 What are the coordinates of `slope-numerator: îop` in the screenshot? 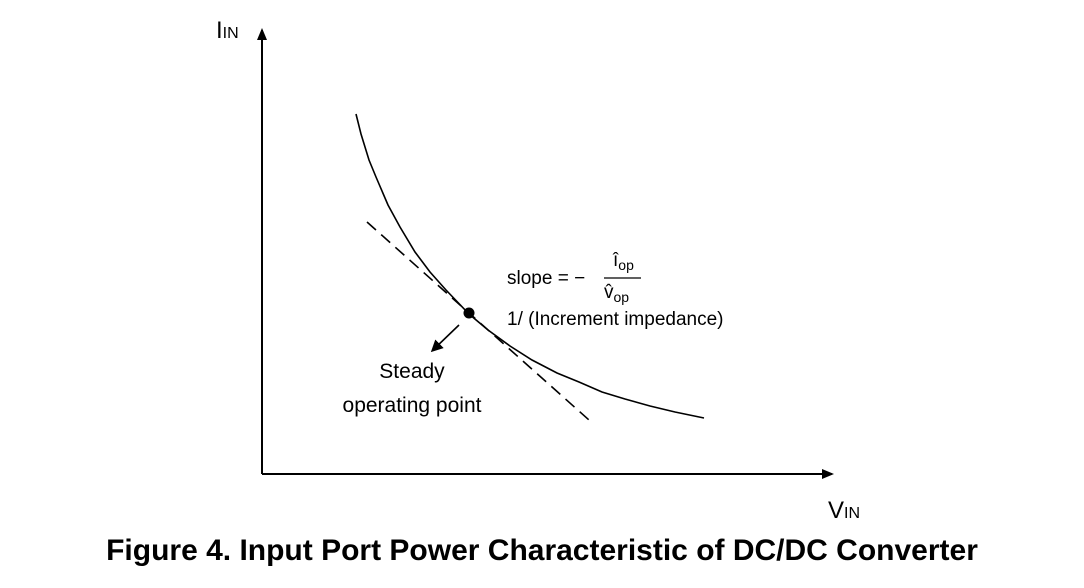 It's located at (623, 261).